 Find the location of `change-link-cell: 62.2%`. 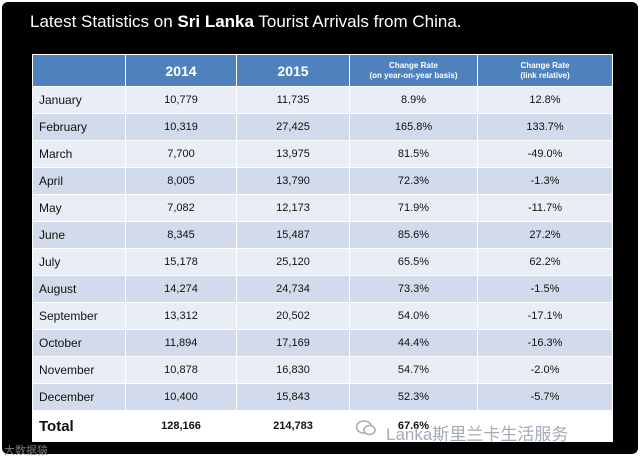

change-link-cell: 62.2% is located at coordinates (545, 262).